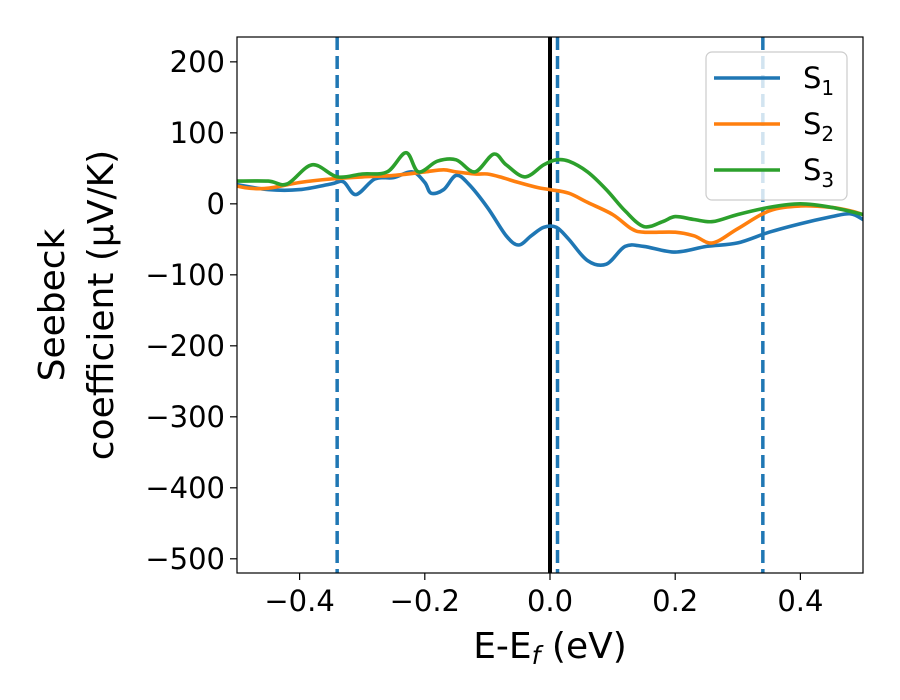 The width and height of the screenshot is (900, 700). I want to click on y-tick-label: −500, so click(185, 559).